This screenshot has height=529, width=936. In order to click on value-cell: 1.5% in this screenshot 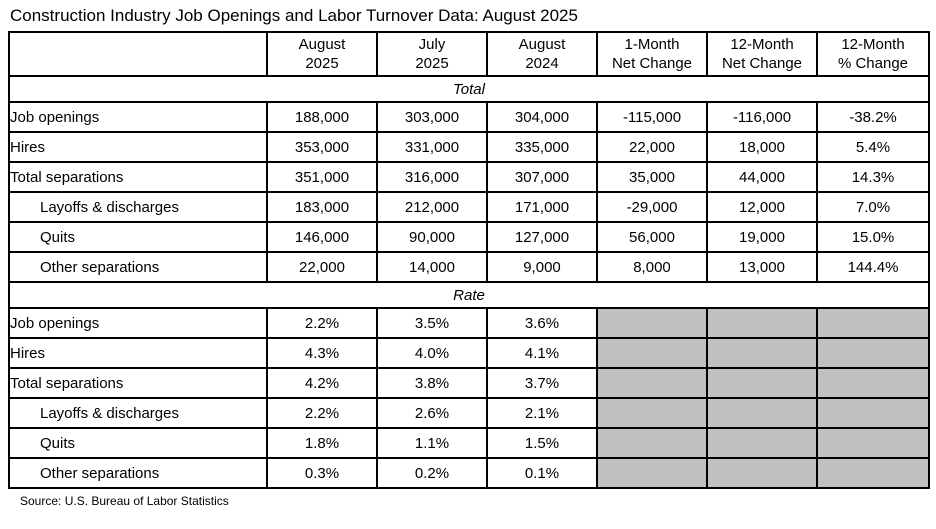, I will do `click(542, 443)`.